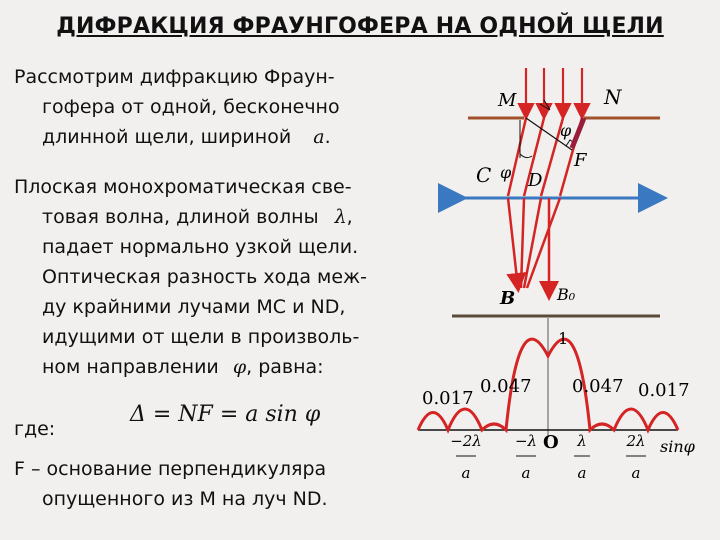 Image resolution: width=720 pixels, height=540 pixels. I want to click on text-line: ном направлении φ, равна:, so click(190, 367).